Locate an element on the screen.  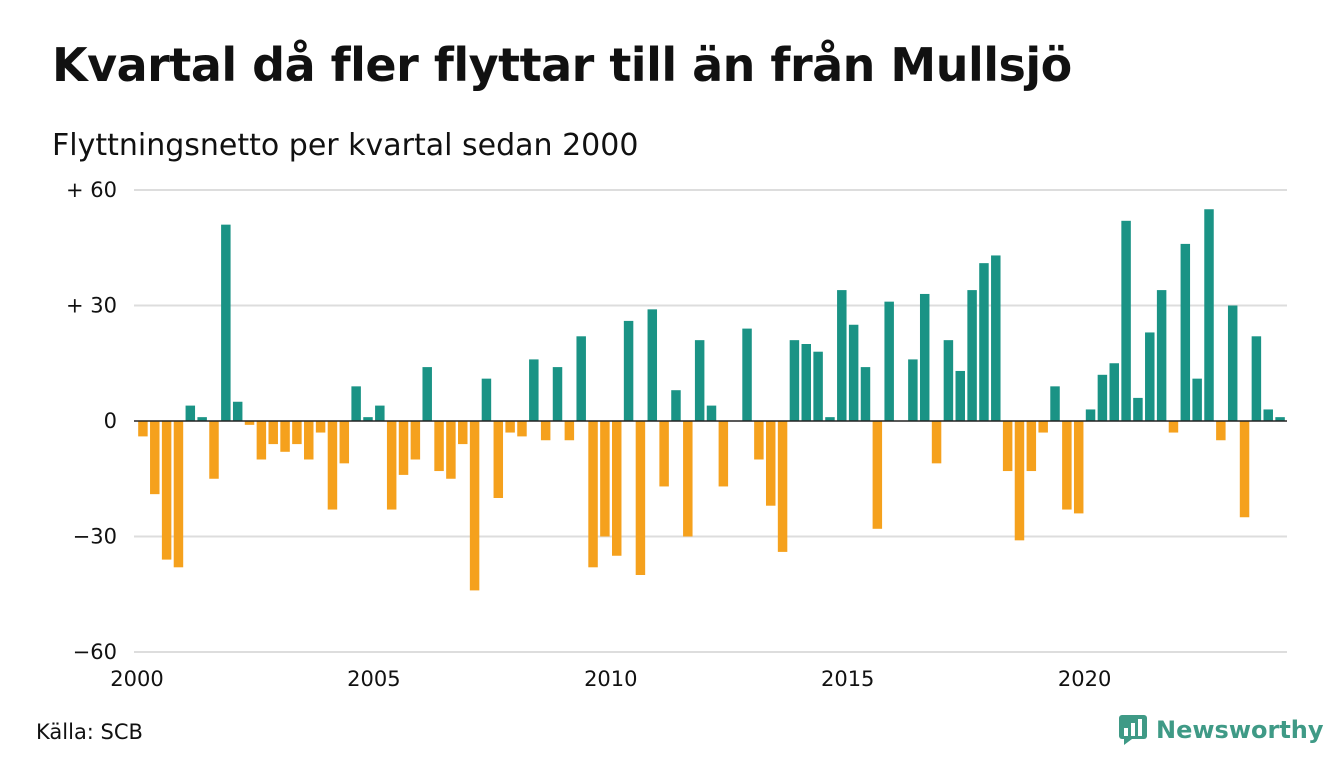
source-note: Källa: SCB is located at coordinates (89, 732).